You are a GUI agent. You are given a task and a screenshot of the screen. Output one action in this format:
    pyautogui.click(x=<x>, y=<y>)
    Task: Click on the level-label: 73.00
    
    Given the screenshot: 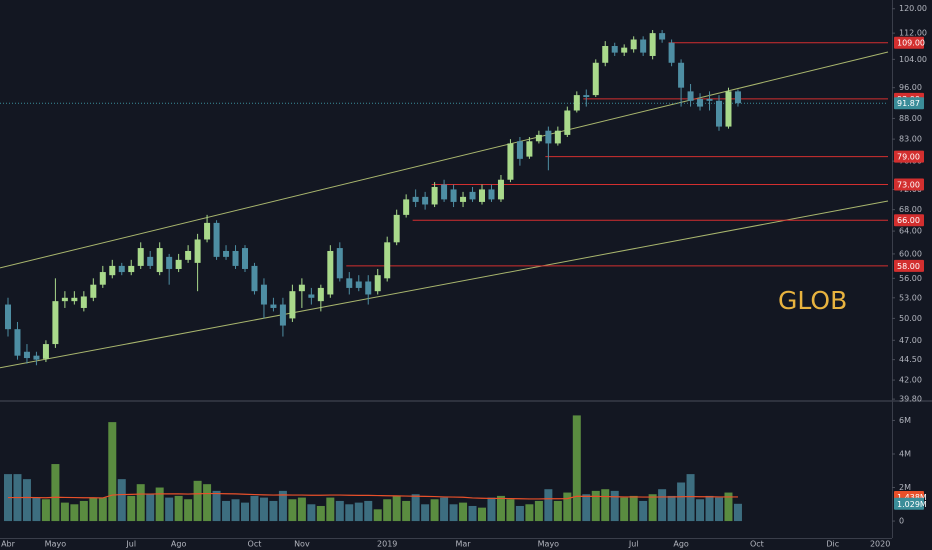 What is the action you would take?
    pyautogui.click(x=908, y=185)
    